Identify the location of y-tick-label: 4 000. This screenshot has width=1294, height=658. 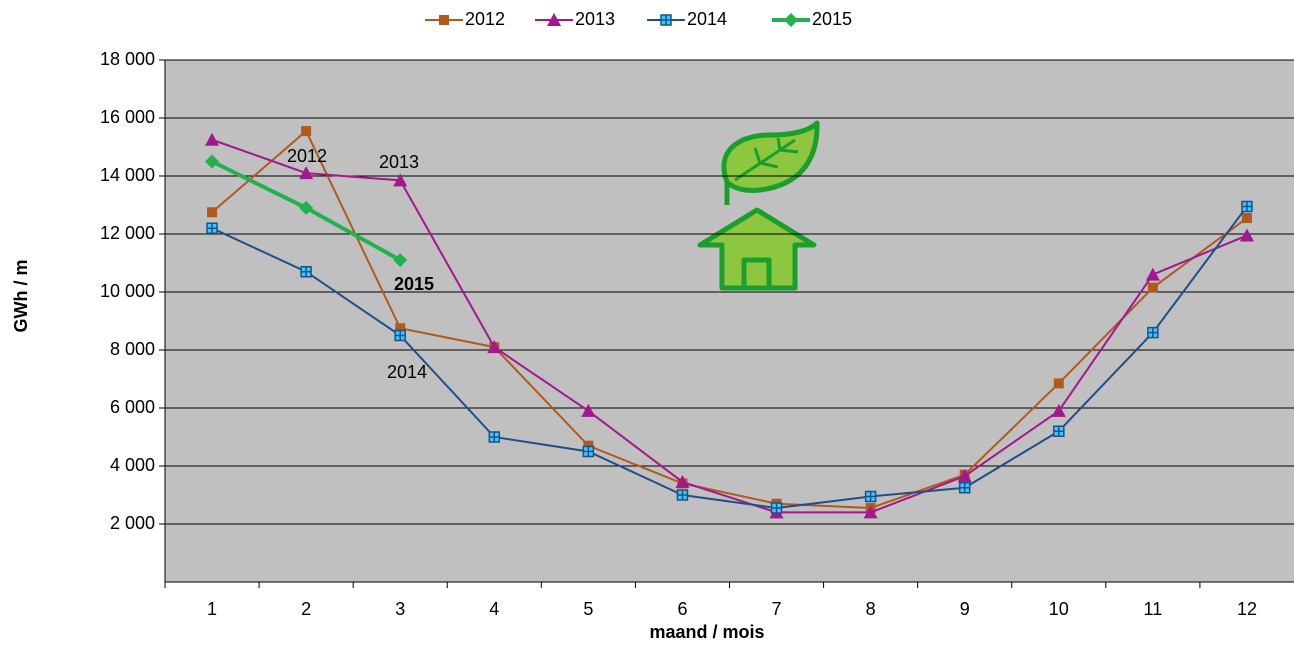
(132, 465).